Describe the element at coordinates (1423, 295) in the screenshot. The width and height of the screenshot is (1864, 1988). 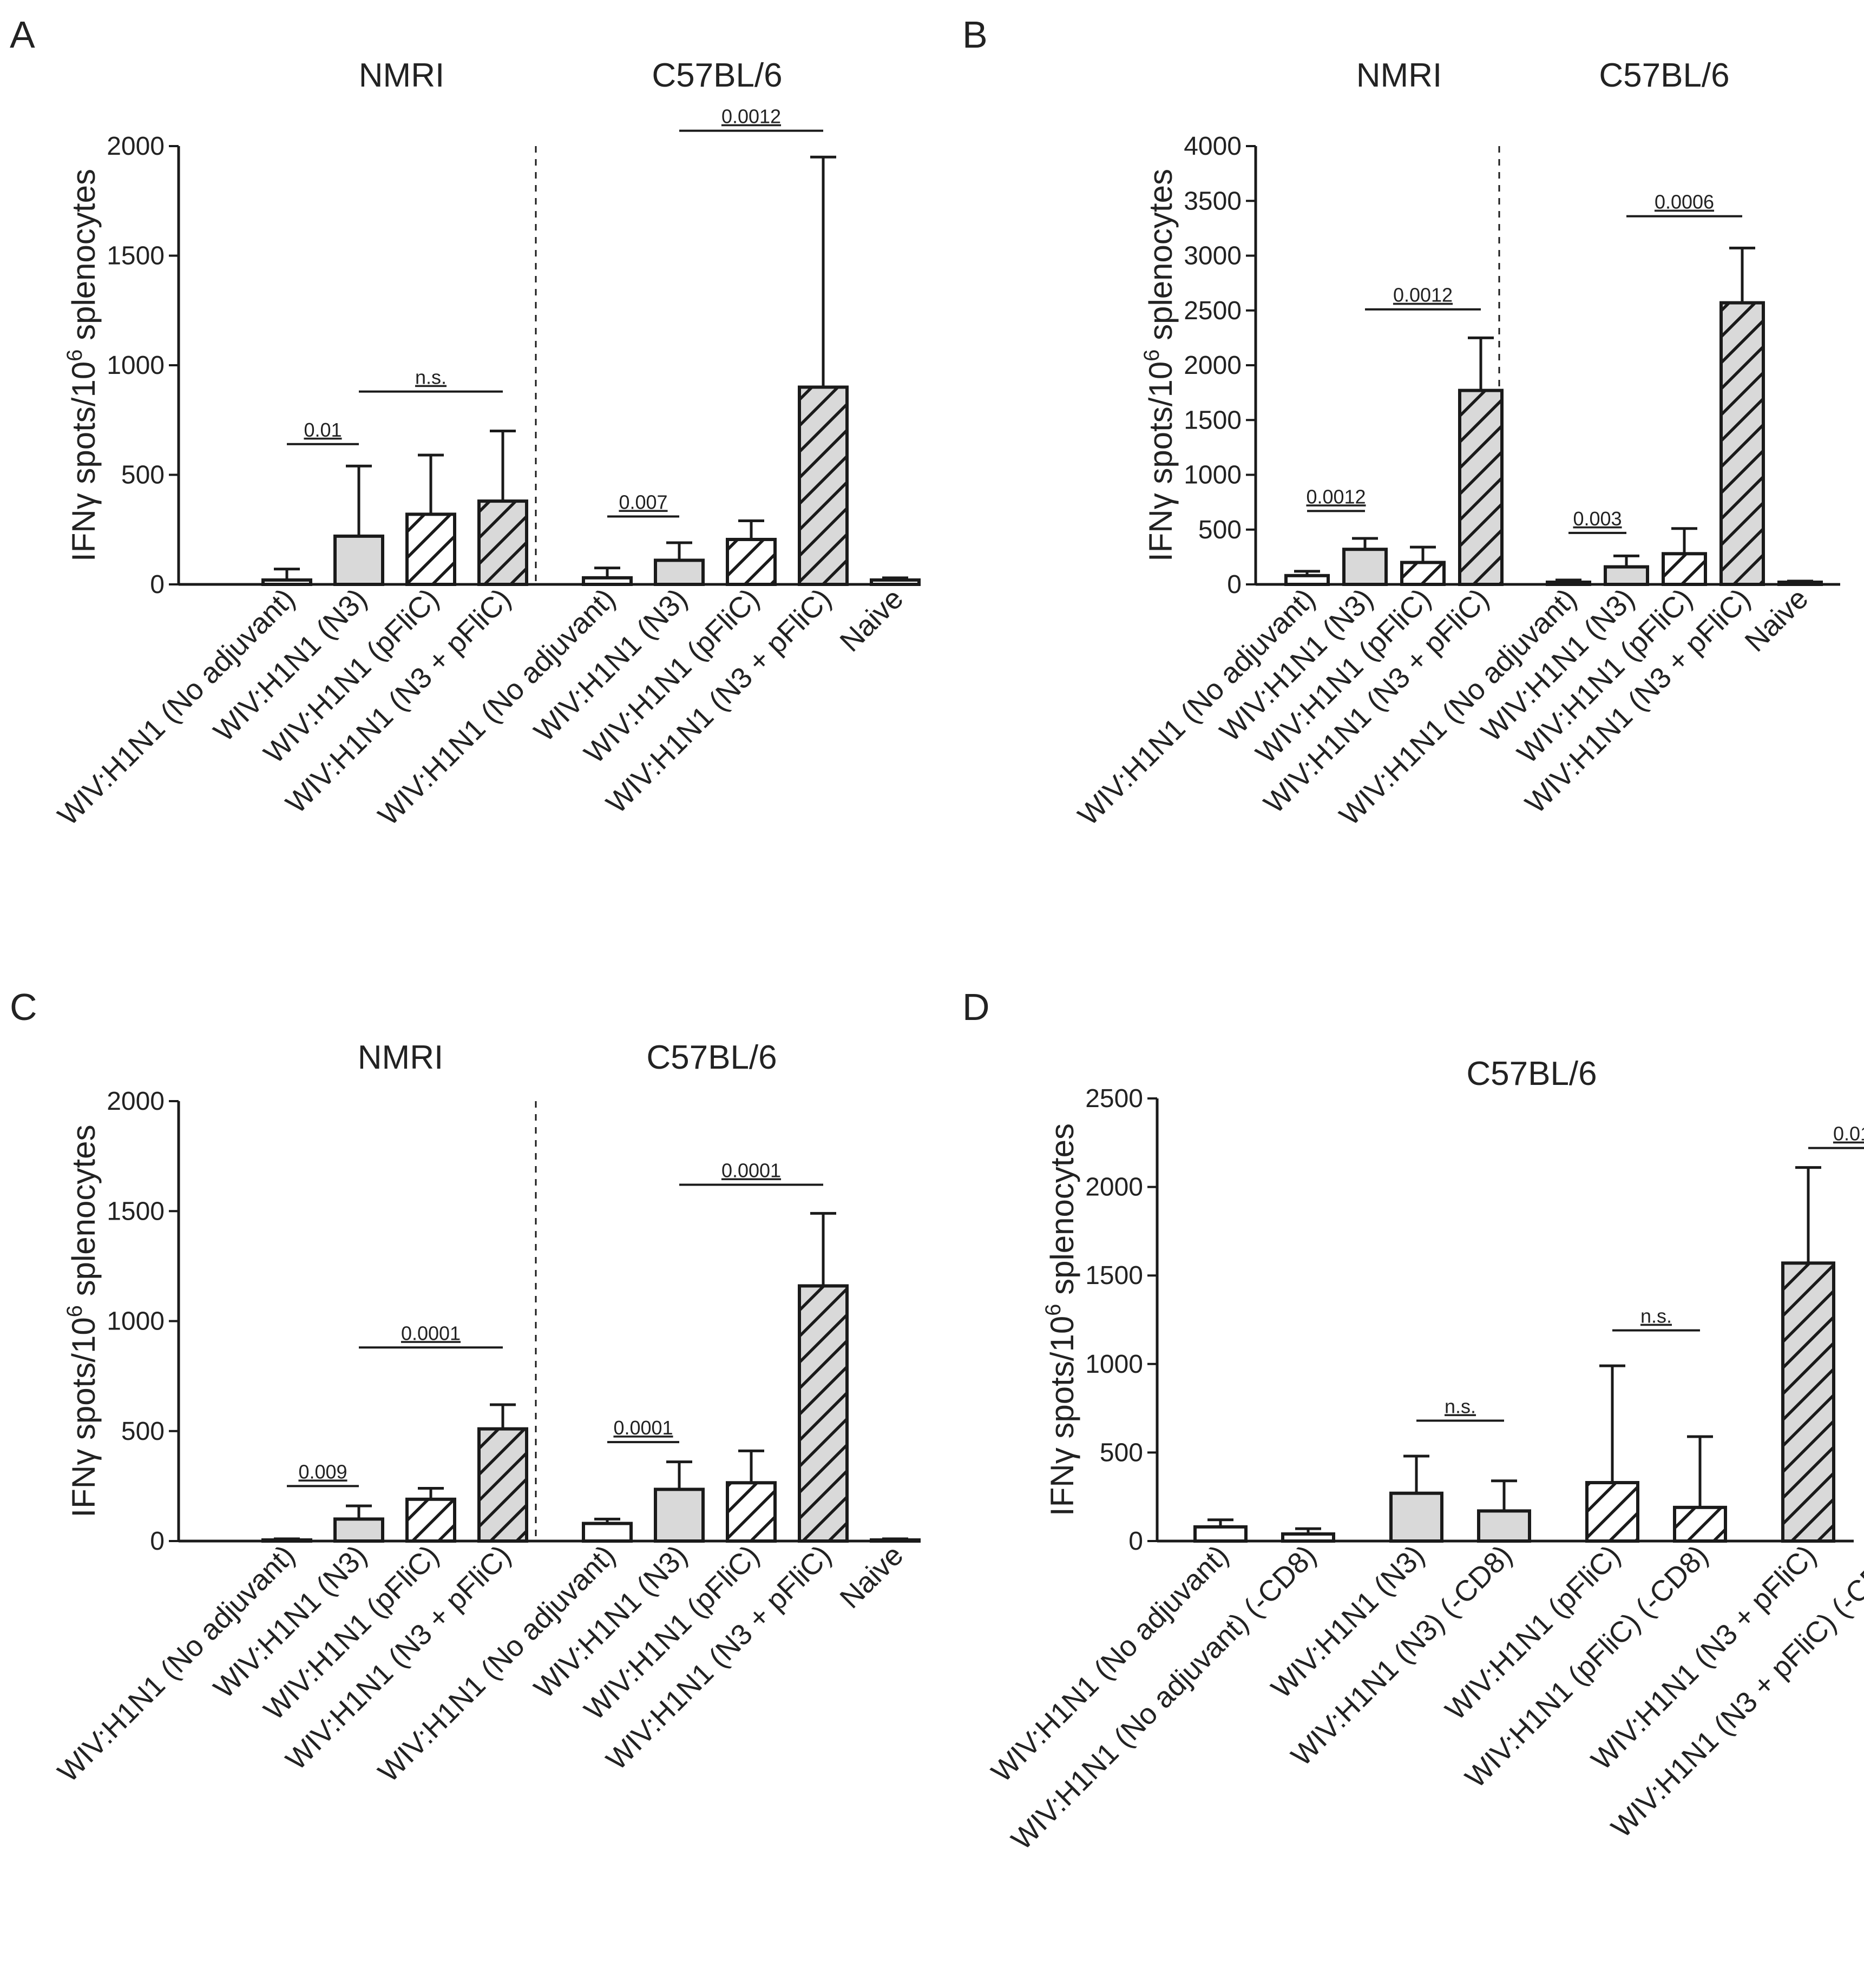
I see `panel-b-significance-label-1: 0.0012` at that location.